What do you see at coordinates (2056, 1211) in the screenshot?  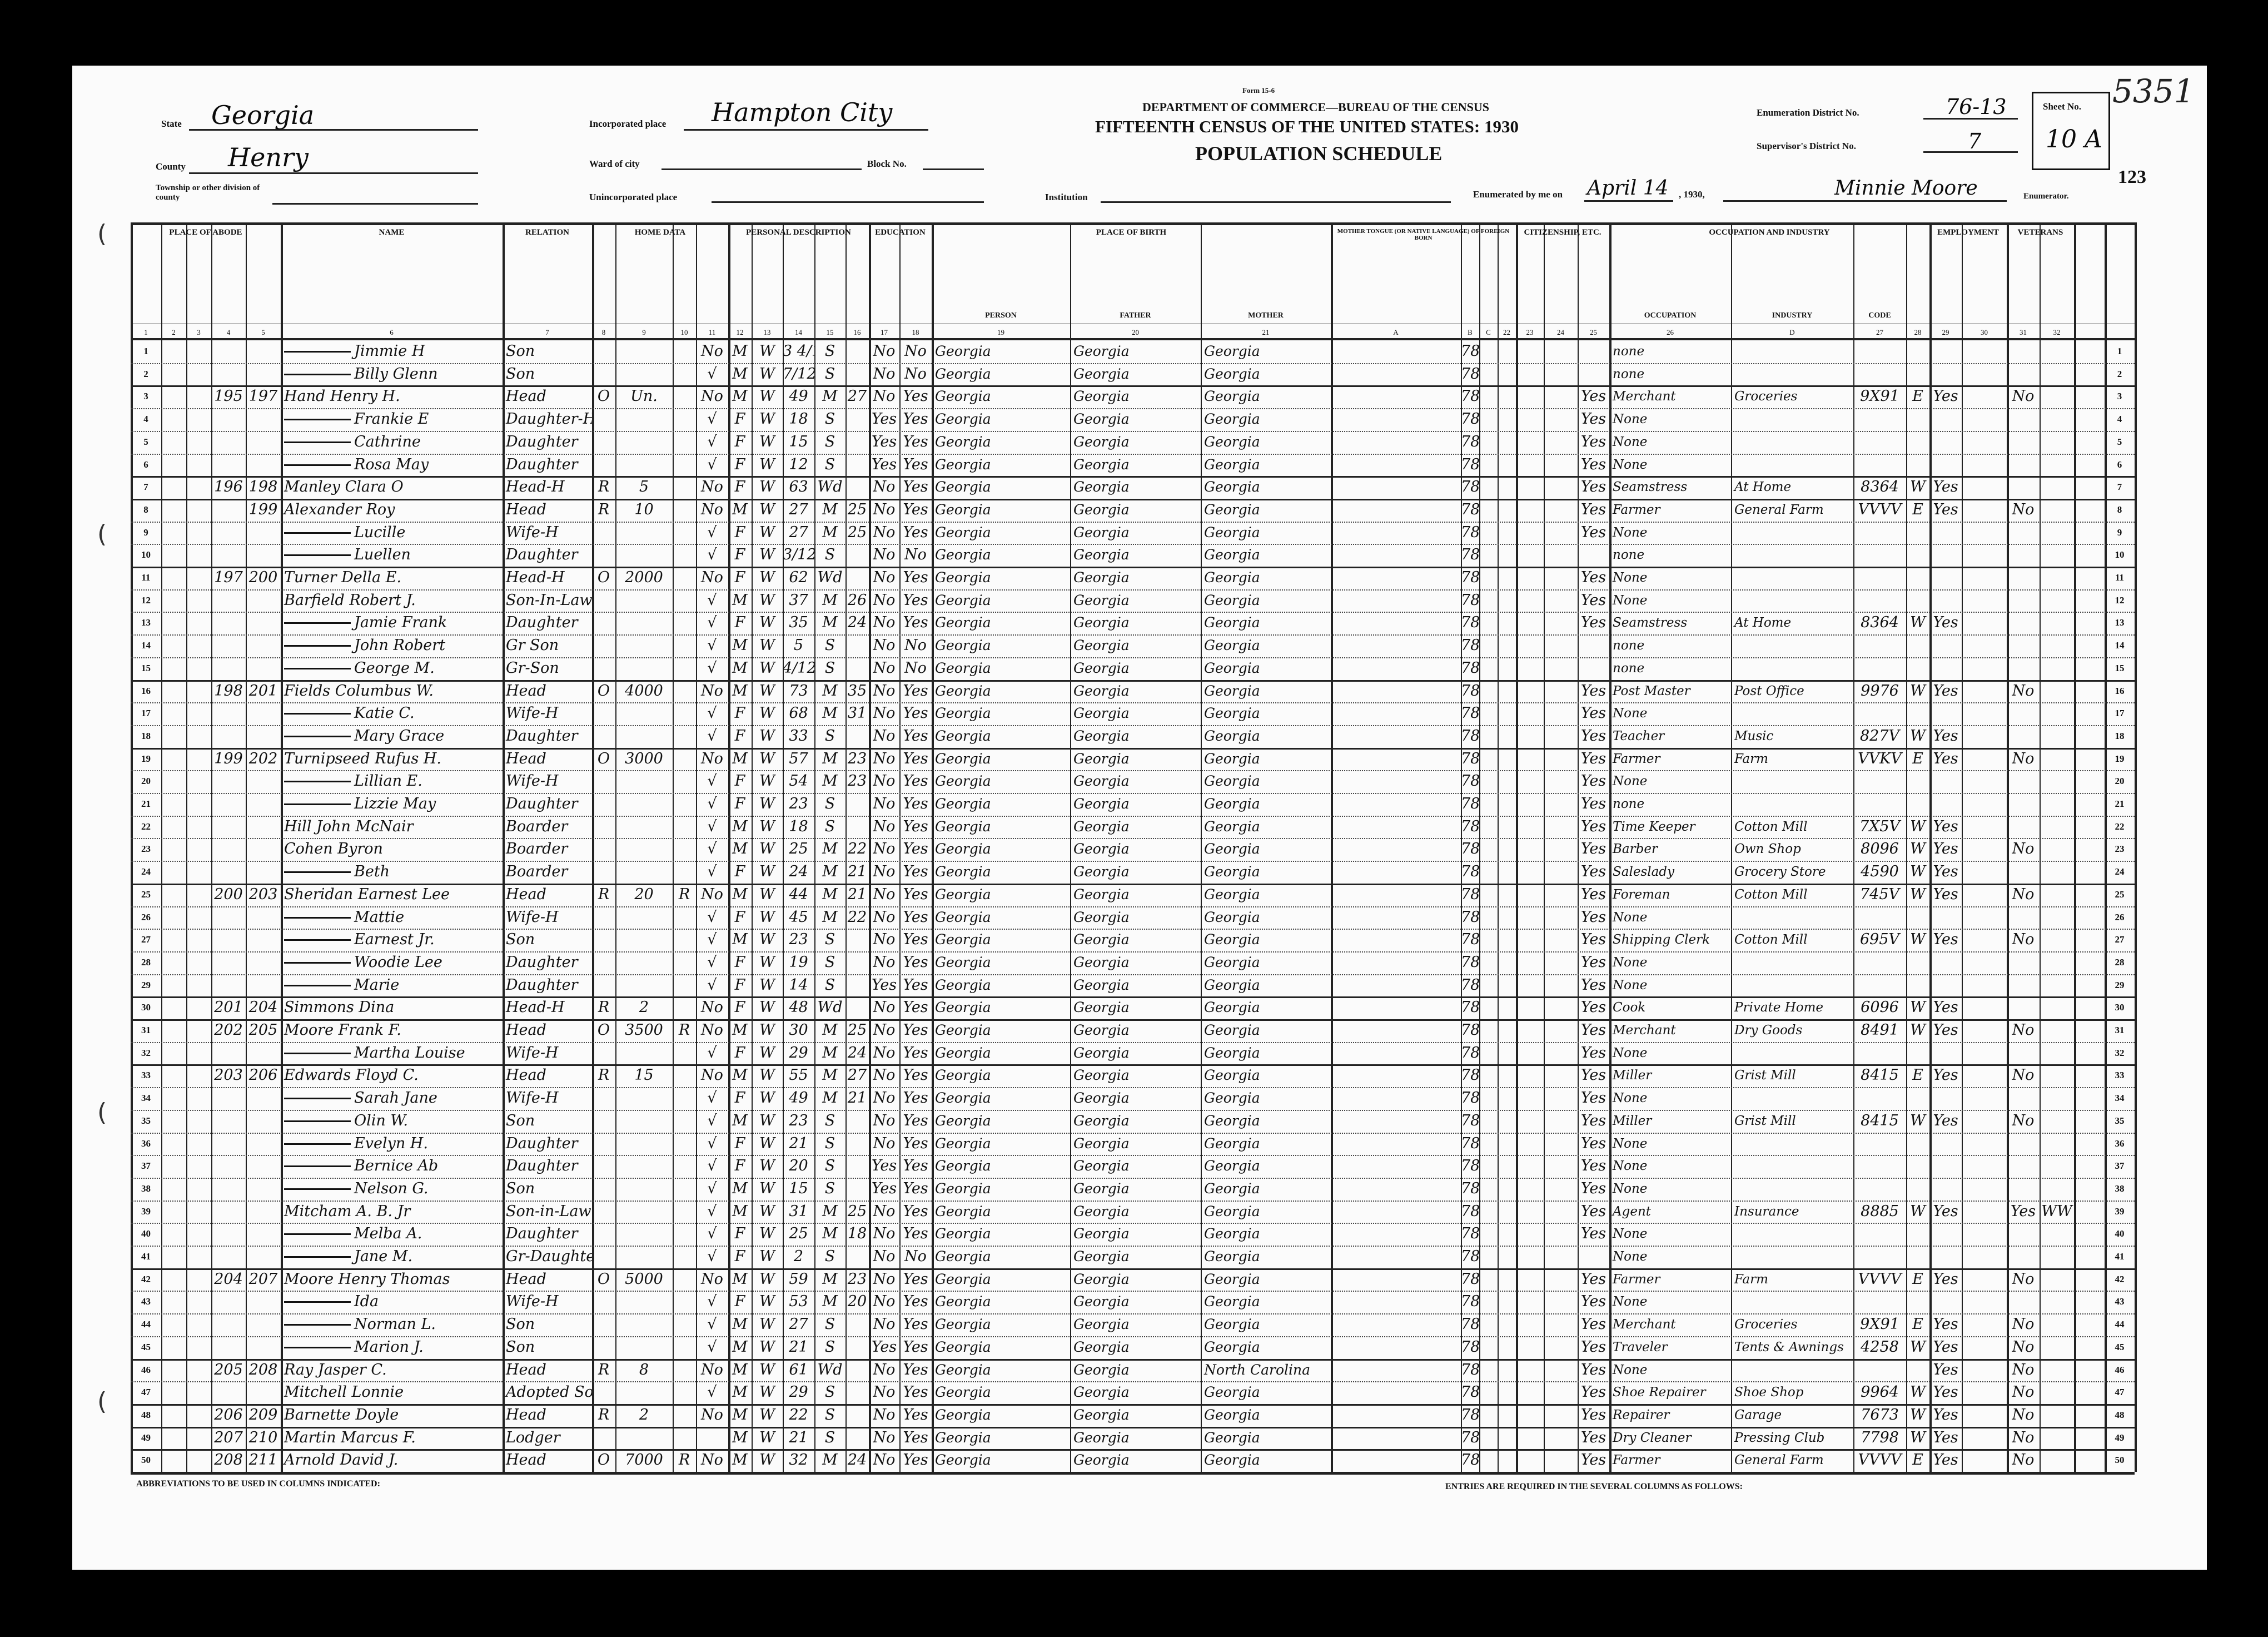 I see `war: WW` at bounding box center [2056, 1211].